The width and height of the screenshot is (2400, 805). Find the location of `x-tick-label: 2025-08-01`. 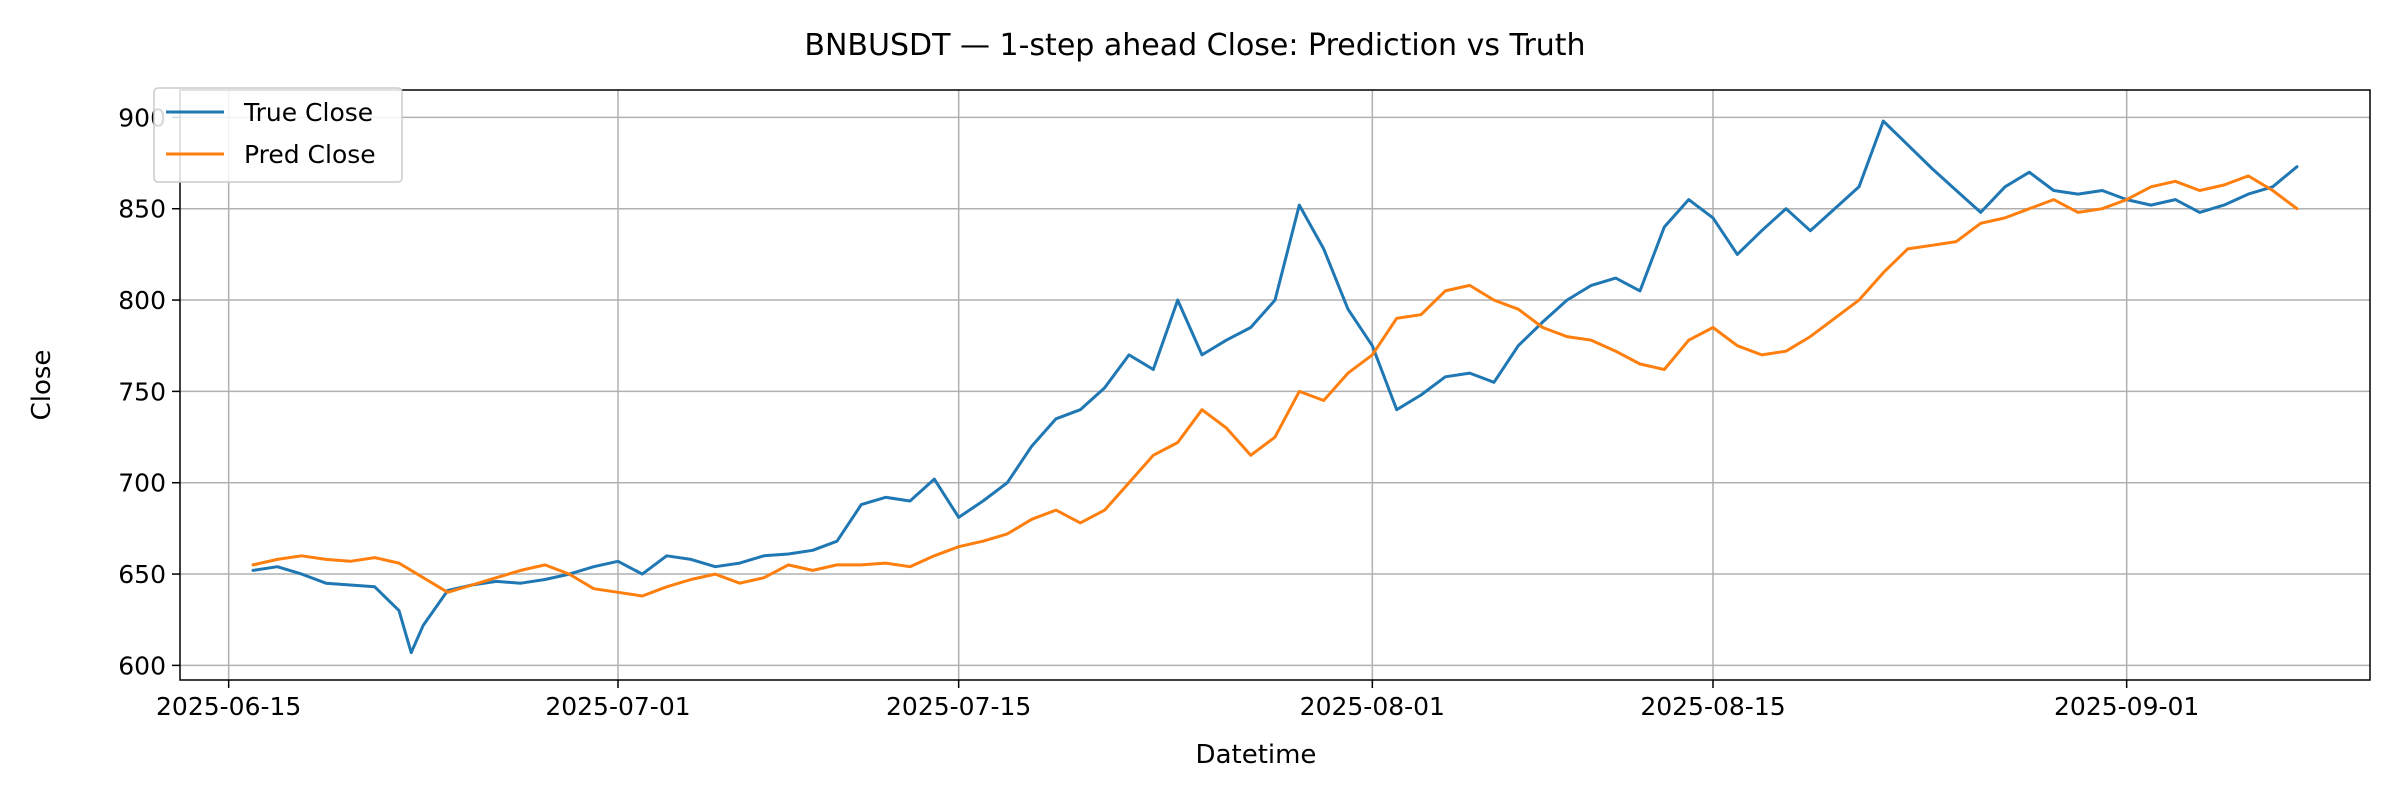

x-tick-label: 2025-08-01 is located at coordinates (1372, 706).